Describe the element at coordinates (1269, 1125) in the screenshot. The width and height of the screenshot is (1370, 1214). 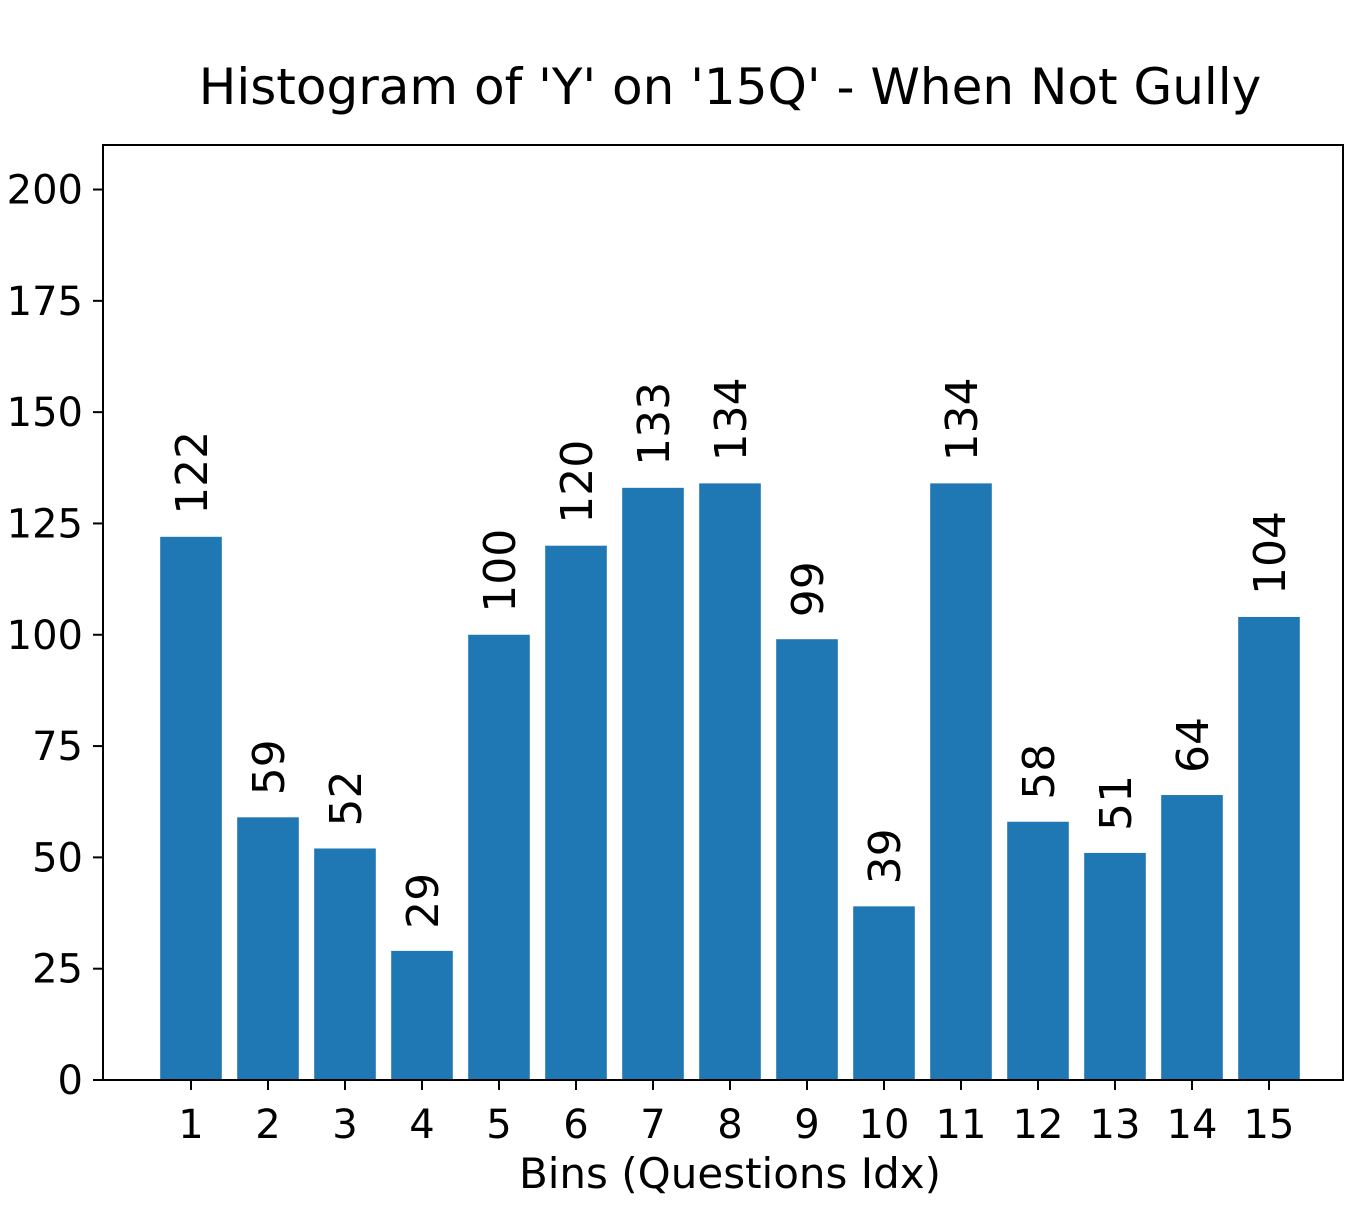
I see `x-tick-label: 15` at that location.